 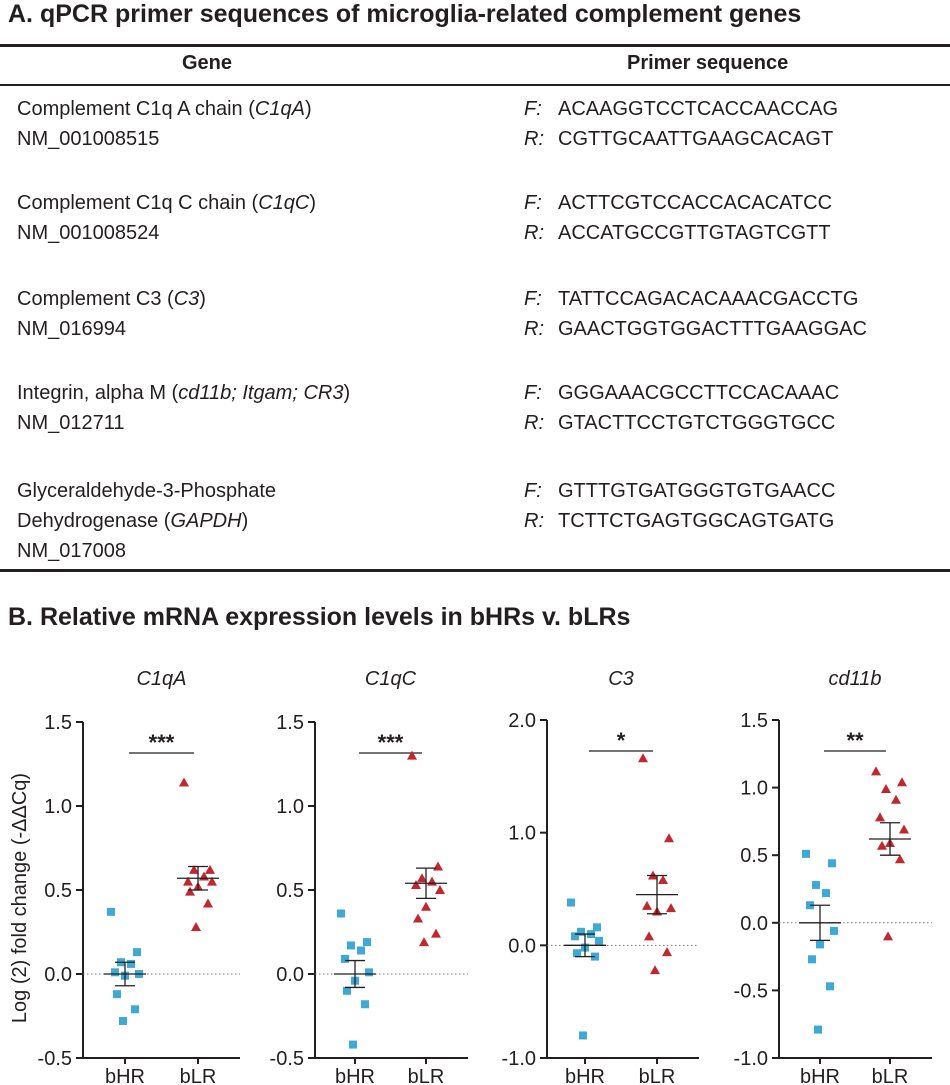 I want to click on gene-name: Complement C1q C chain (C1qC), so click(x=167, y=203).